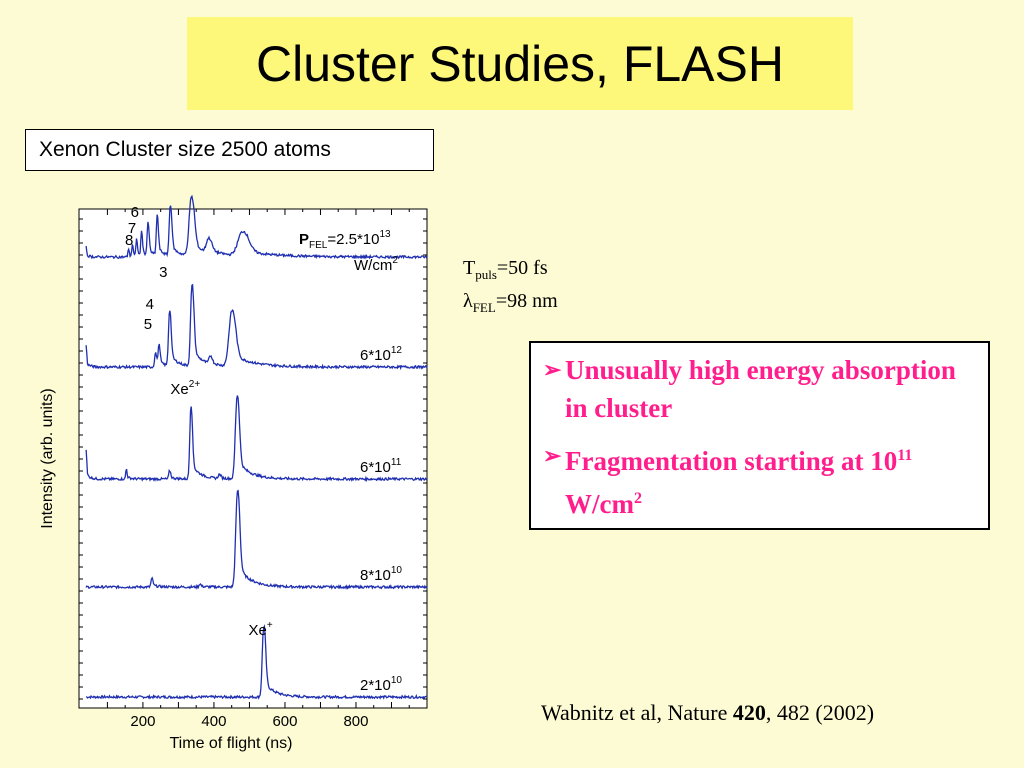 This screenshot has width=1024, height=768. I want to click on subtitle-text: Xenon Cluster size 2500 atoms, so click(185, 149).